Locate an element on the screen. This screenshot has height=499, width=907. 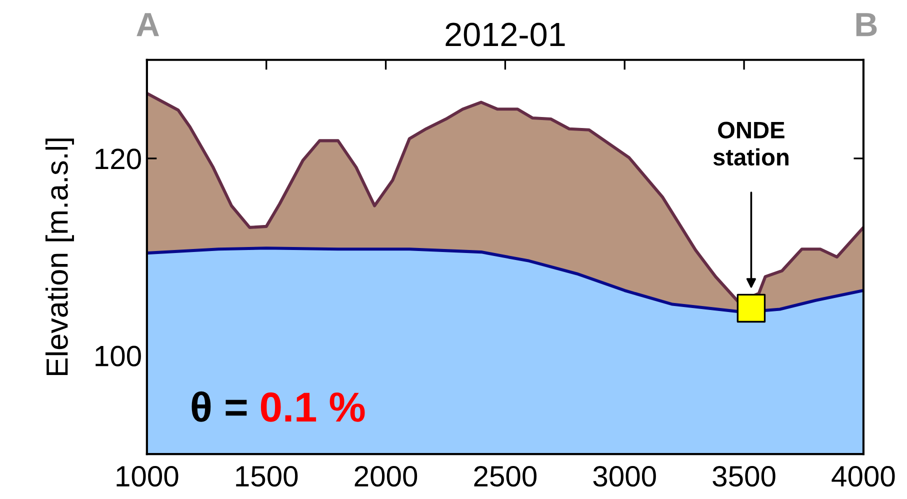
annotation: ONDE station is located at coordinates (750, 144).